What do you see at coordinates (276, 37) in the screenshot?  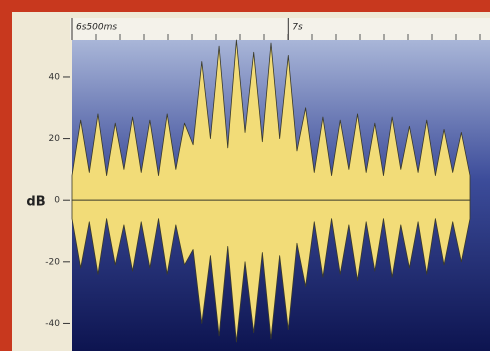 I see `ruler-minor-ticks` at bounding box center [276, 37].